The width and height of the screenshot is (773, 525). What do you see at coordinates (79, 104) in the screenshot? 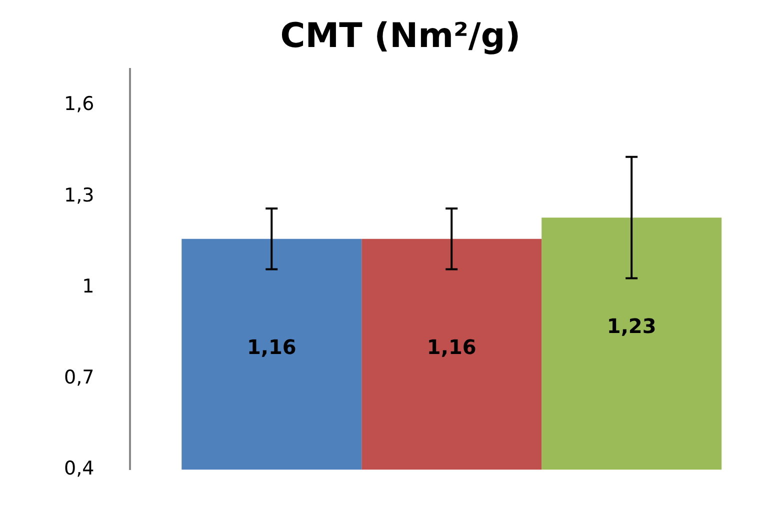
I see `y-tick-label: 1,6` at bounding box center [79, 104].